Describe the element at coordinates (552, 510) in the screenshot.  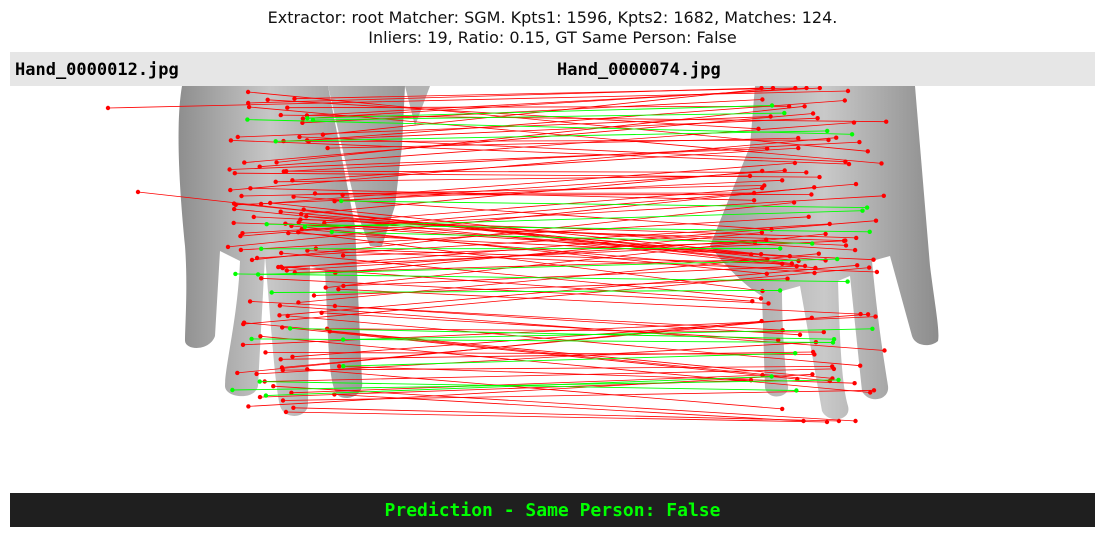
I see `prediction-text: Prediction - Same Person: False` at that location.